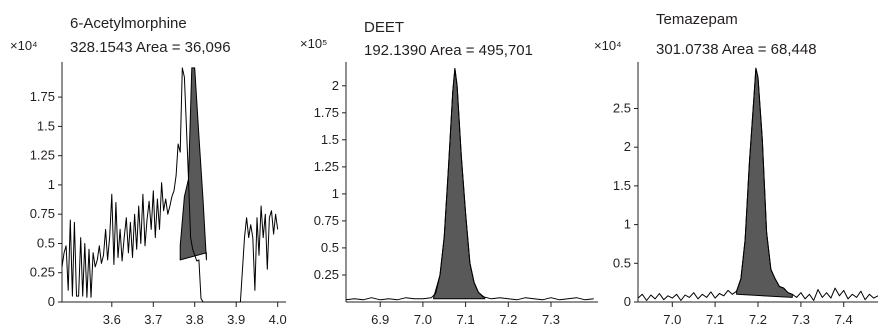 Image resolution: width=880 pixels, height=332 pixels. What do you see at coordinates (150, 47) in the screenshot?
I see `panel-subtitle: 328.1543 Area = 36,096` at bounding box center [150, 47].